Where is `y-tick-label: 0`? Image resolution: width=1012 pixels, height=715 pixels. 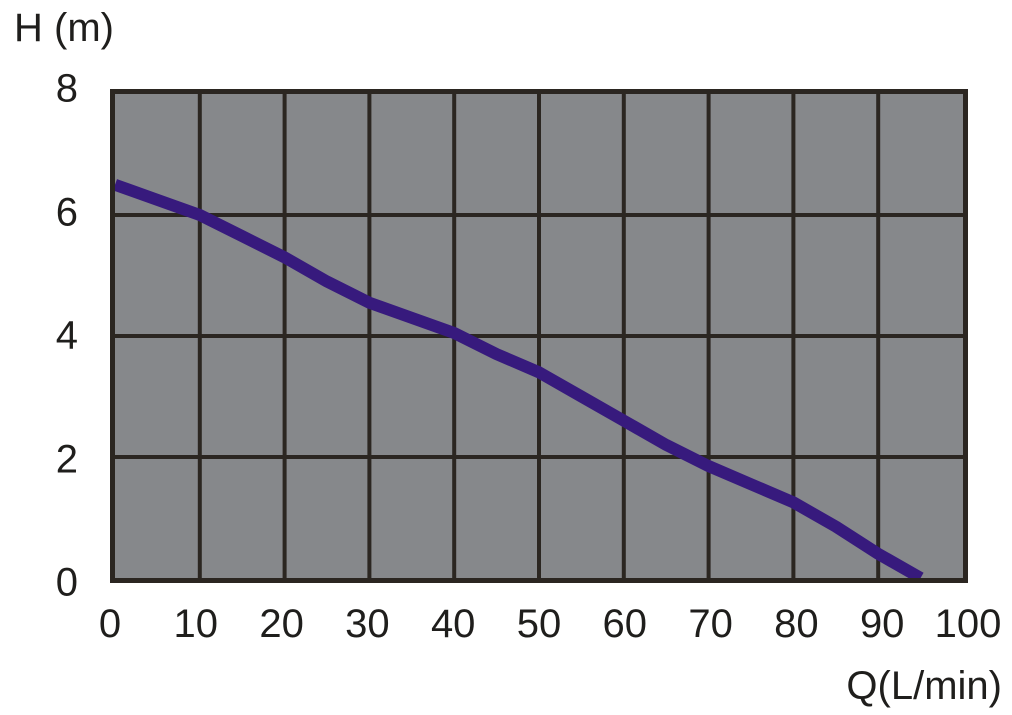 y-tick-label: 0 is located at coordinates (66, 582).